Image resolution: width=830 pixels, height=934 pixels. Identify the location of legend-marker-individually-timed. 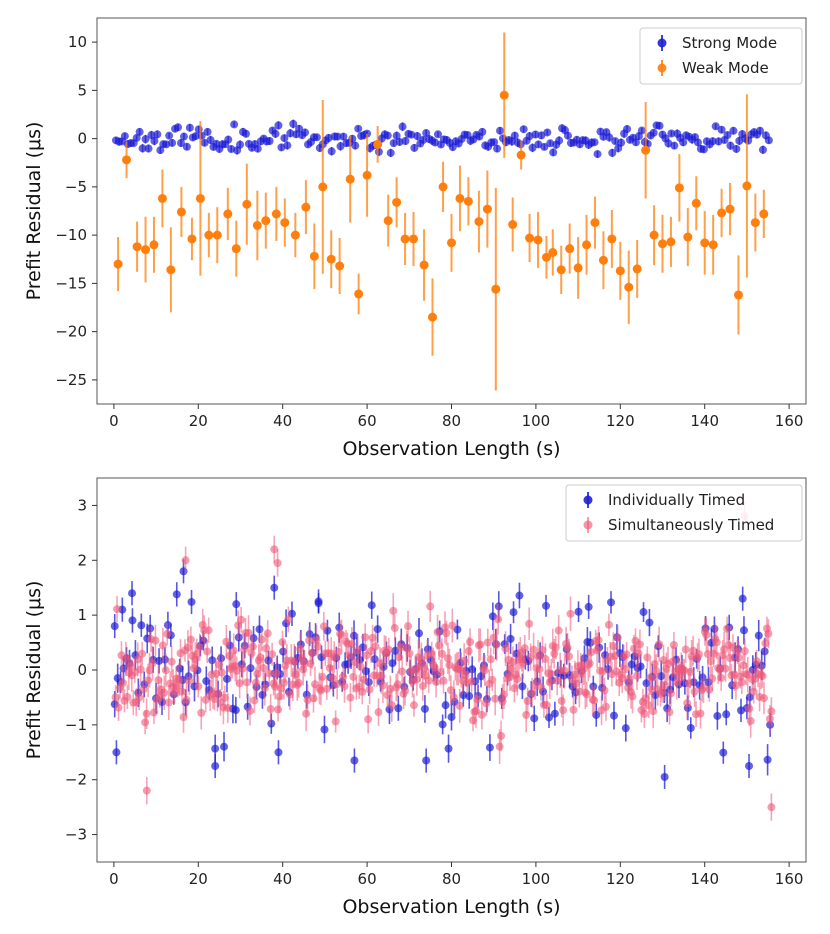
(588, 500).